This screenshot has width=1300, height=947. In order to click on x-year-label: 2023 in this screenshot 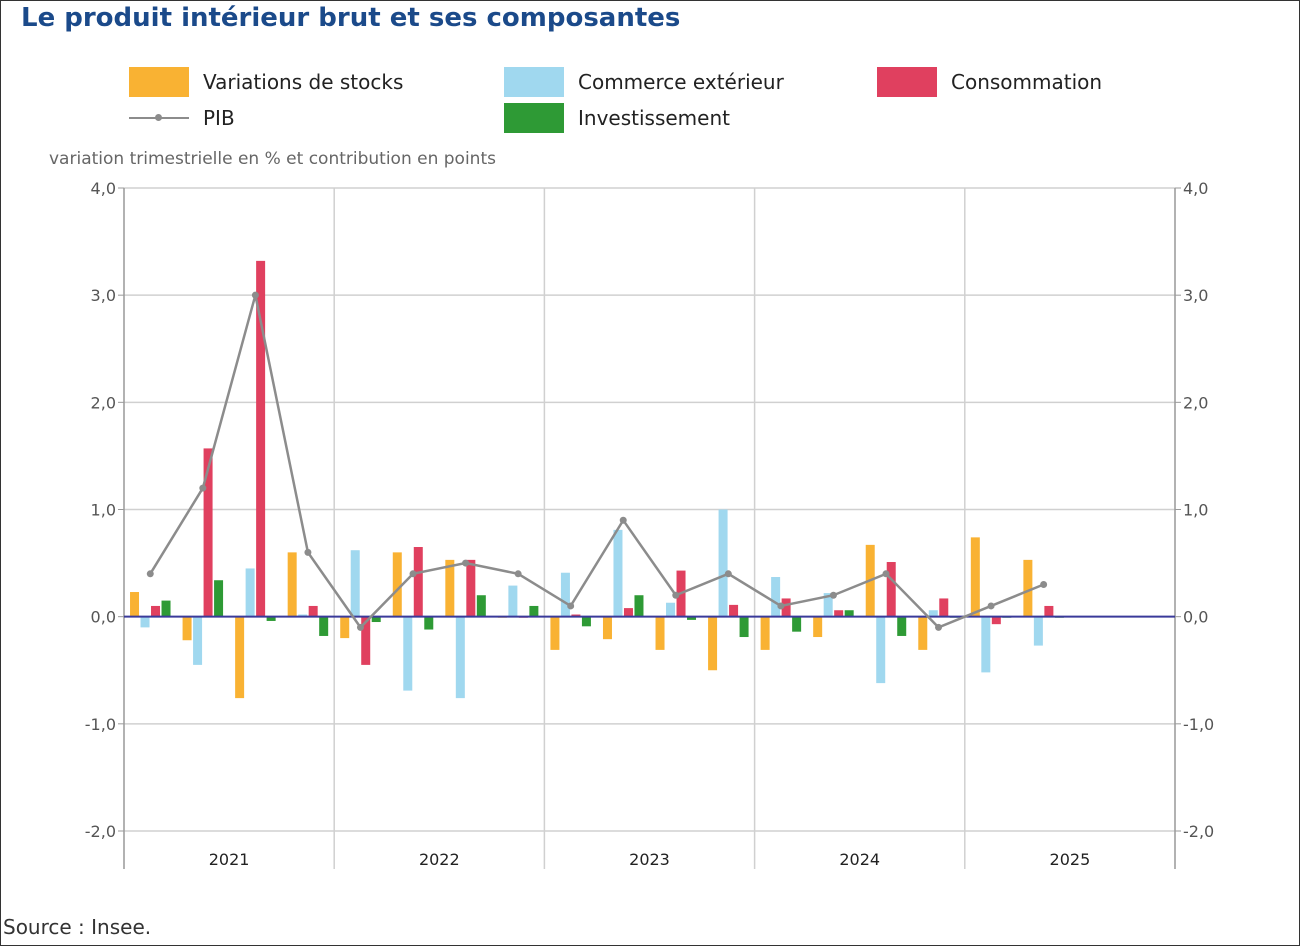, I will do `click(649, 859)`.